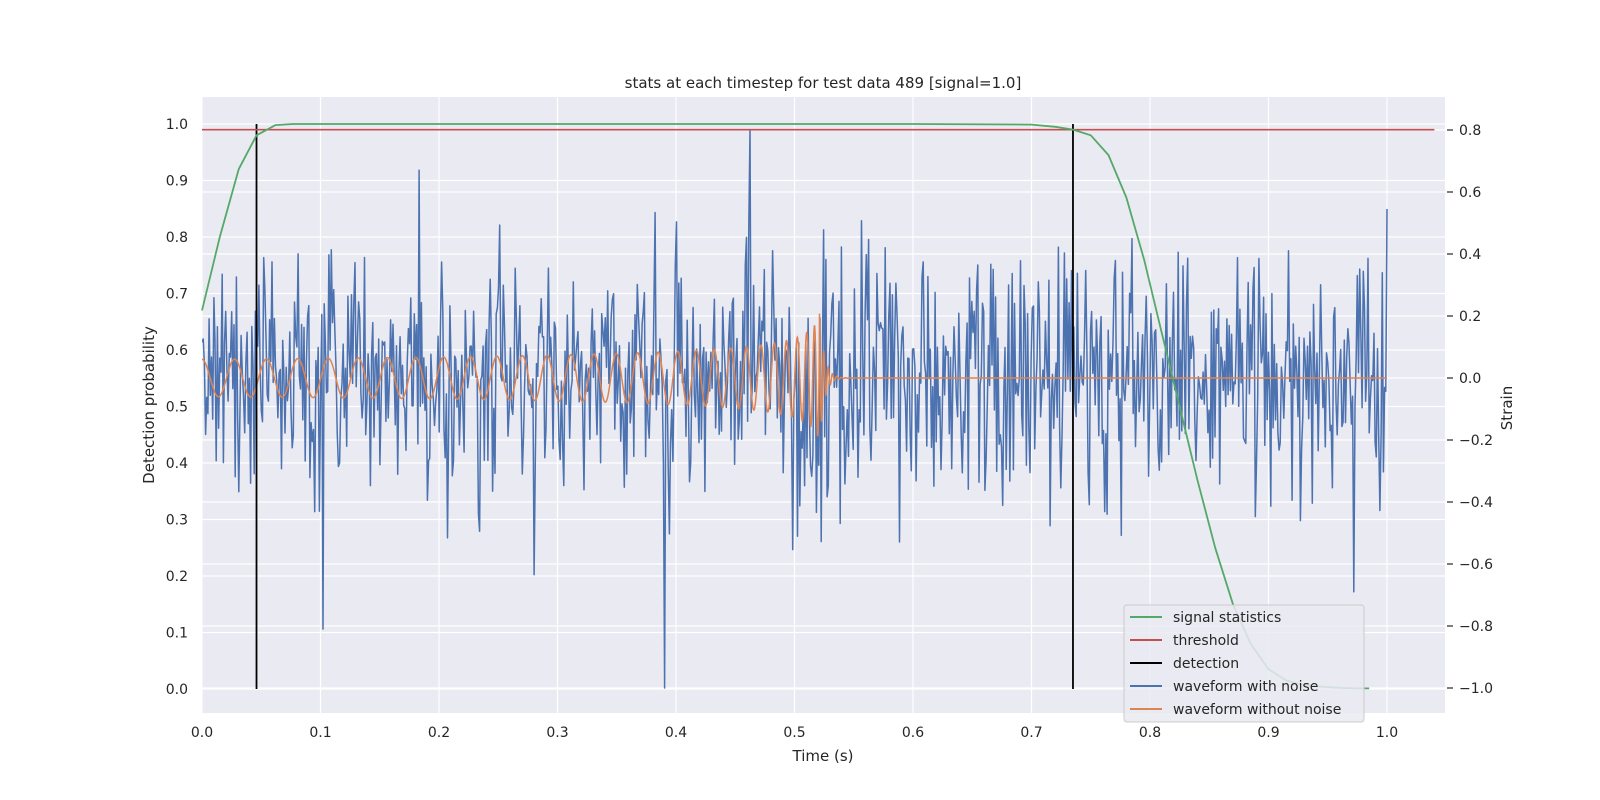 This screenshot has width=1600, height=800. I want to click on legend-item-waveform-with-noise: waveform with noise, so click(1224, 687).